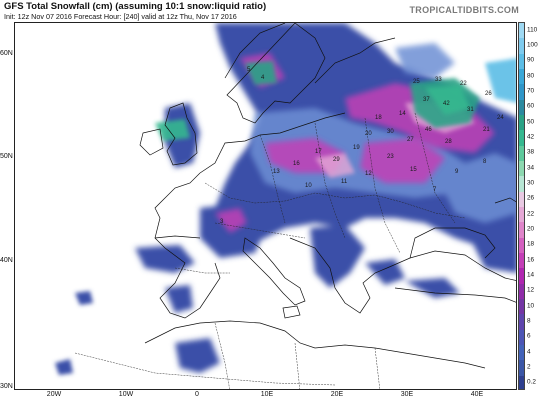 The width and height of the screenshot is (541, 400). Describe the element at coordinates (6, 53) in the screenshot. I see `lat-label: 60N` at that location.